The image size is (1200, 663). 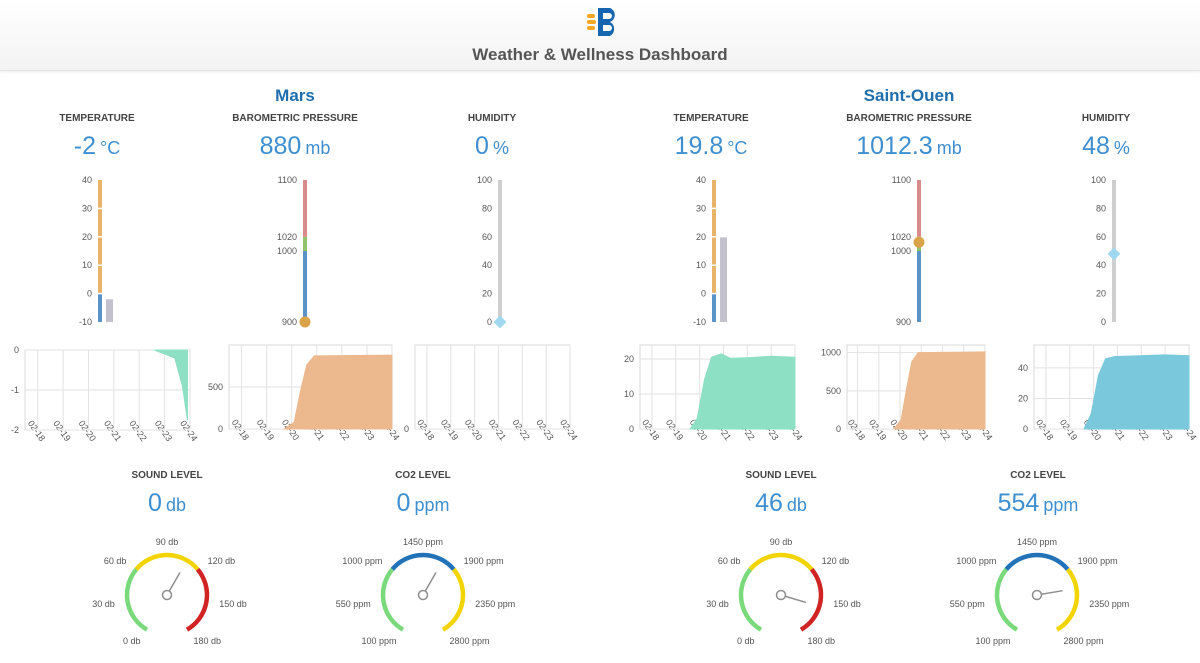 I want to click on tick-label: 1100, so click(x=287, y=180).